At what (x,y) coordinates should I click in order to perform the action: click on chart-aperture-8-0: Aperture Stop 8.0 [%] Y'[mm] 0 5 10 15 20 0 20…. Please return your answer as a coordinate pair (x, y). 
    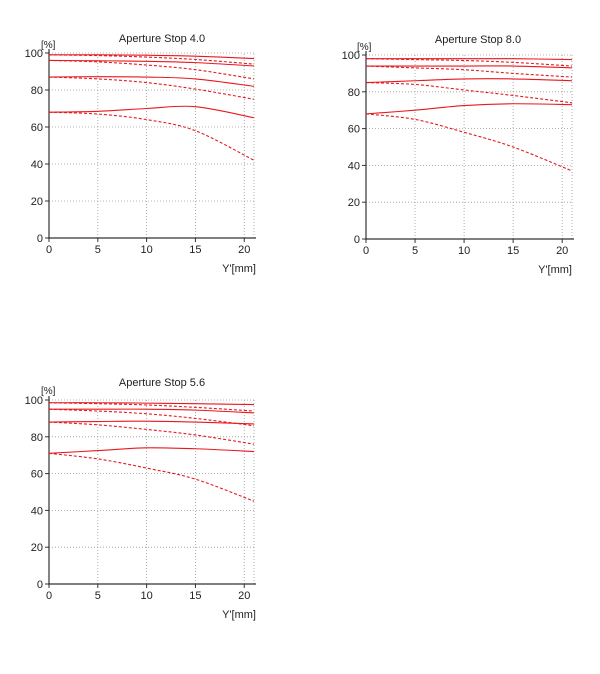
    Looking at the image, I should click on (458, 155).